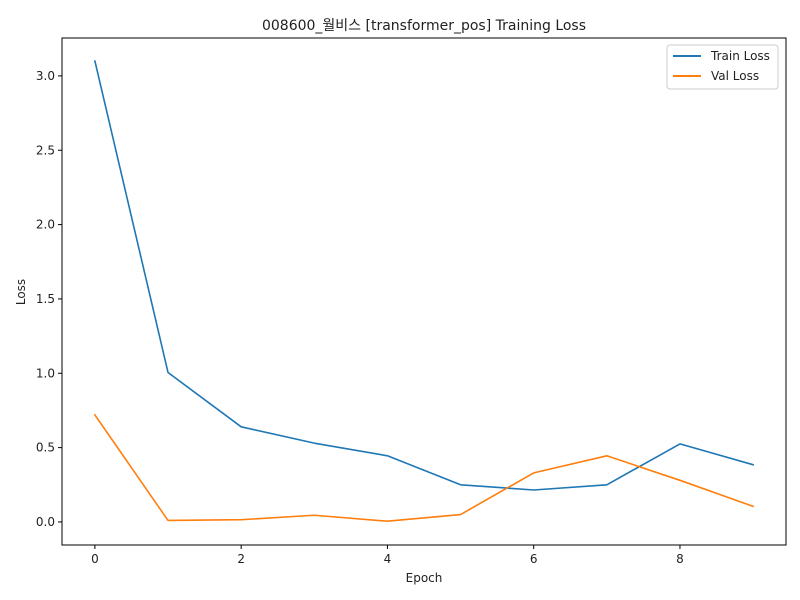  Describe the element at coordinates (21, 292) in the screenshot. I see `y-axis-label: Loss` at that location.